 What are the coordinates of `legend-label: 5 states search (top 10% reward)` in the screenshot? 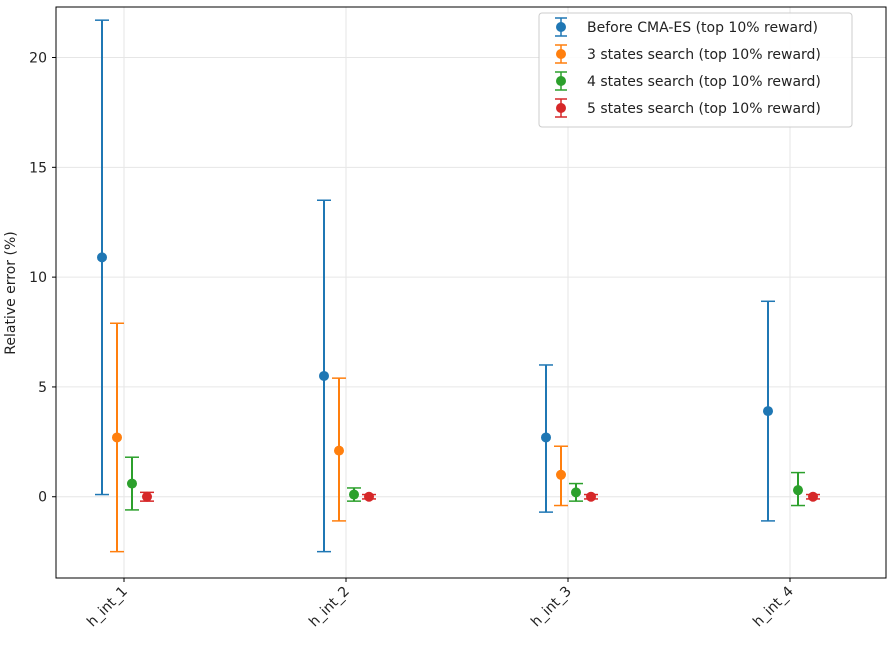 It's located at (704, 109).